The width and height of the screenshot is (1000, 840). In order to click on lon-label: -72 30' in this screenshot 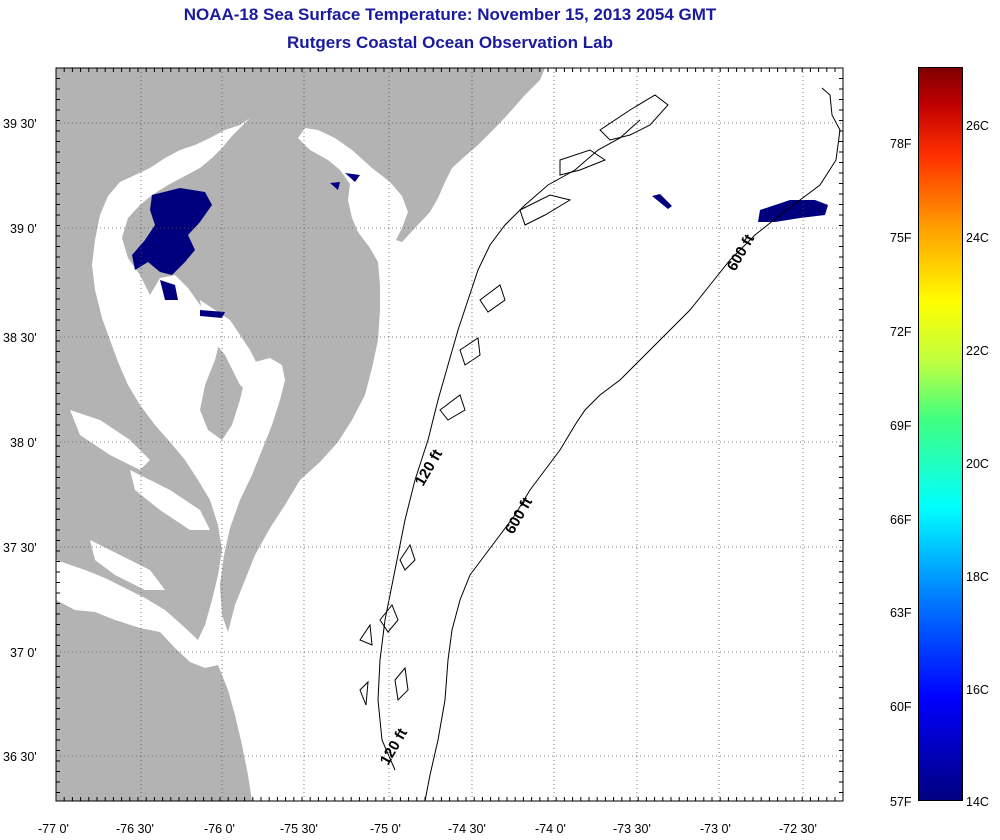, I will do `click(798, 829)`.